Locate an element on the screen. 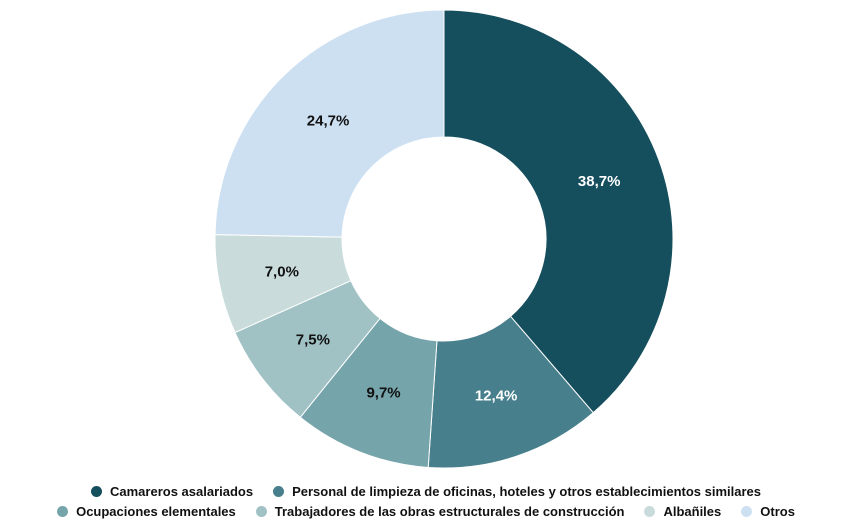 Image resolution: width=852 pixels, height=523 pixels. legend-swatch-camareros is located at coordinates (96, 491).